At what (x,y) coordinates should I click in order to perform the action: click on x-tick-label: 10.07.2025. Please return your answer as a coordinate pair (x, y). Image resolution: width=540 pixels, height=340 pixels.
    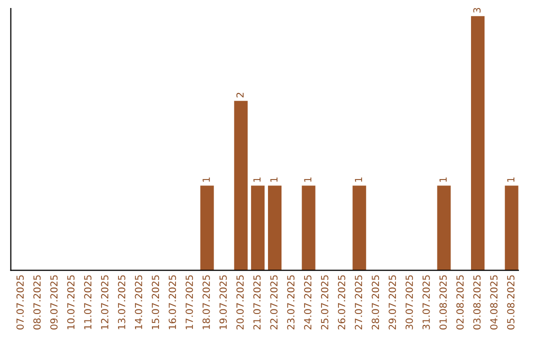
    Looking at the image, I should click on (71, 302).